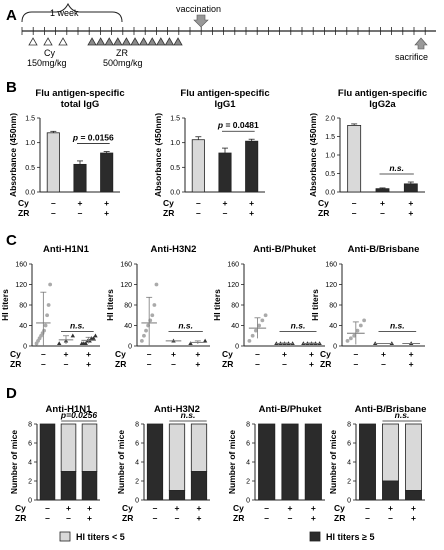  Describe the element at coordinates (313, 155) in the screenshot. I see `y-axis-label: Absorbance (450nm)` at that location.